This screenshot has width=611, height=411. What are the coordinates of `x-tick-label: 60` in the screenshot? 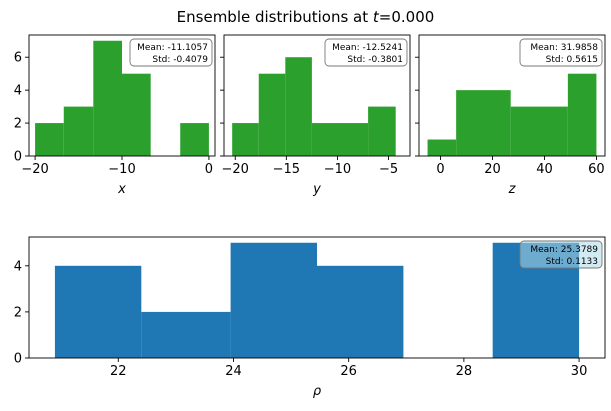 It's located at (596, 169).